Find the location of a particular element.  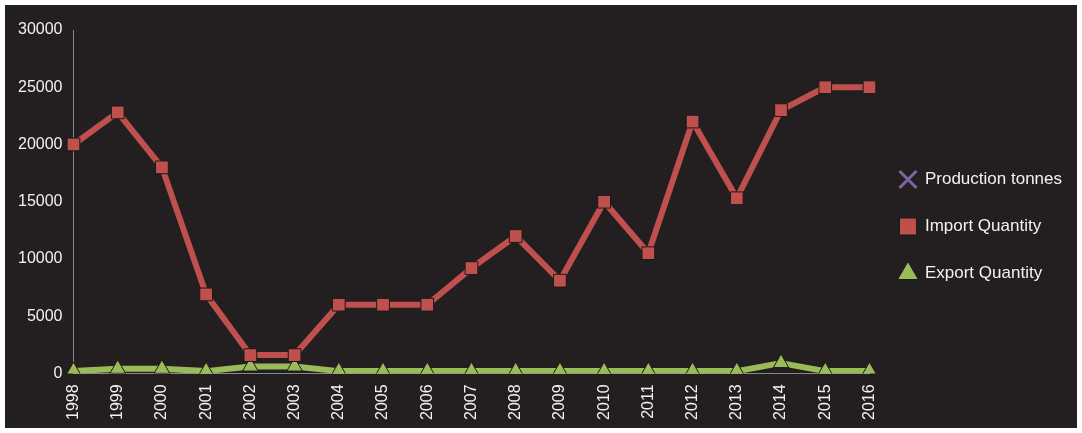

x-tick-label: 2003 is located at coordinates (293, 402).